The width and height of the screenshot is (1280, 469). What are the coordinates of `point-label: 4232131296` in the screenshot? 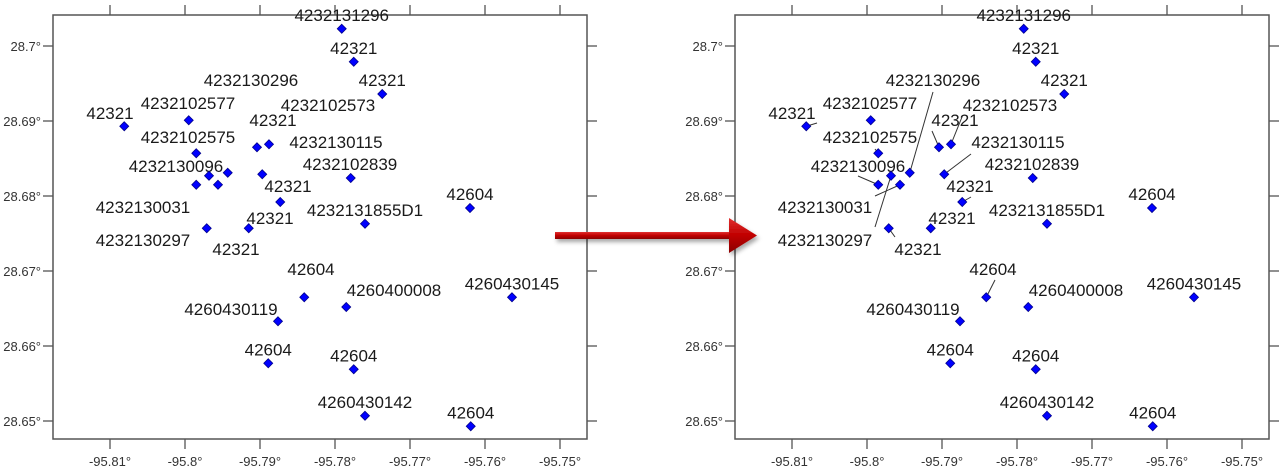 It's located at (341, 15).